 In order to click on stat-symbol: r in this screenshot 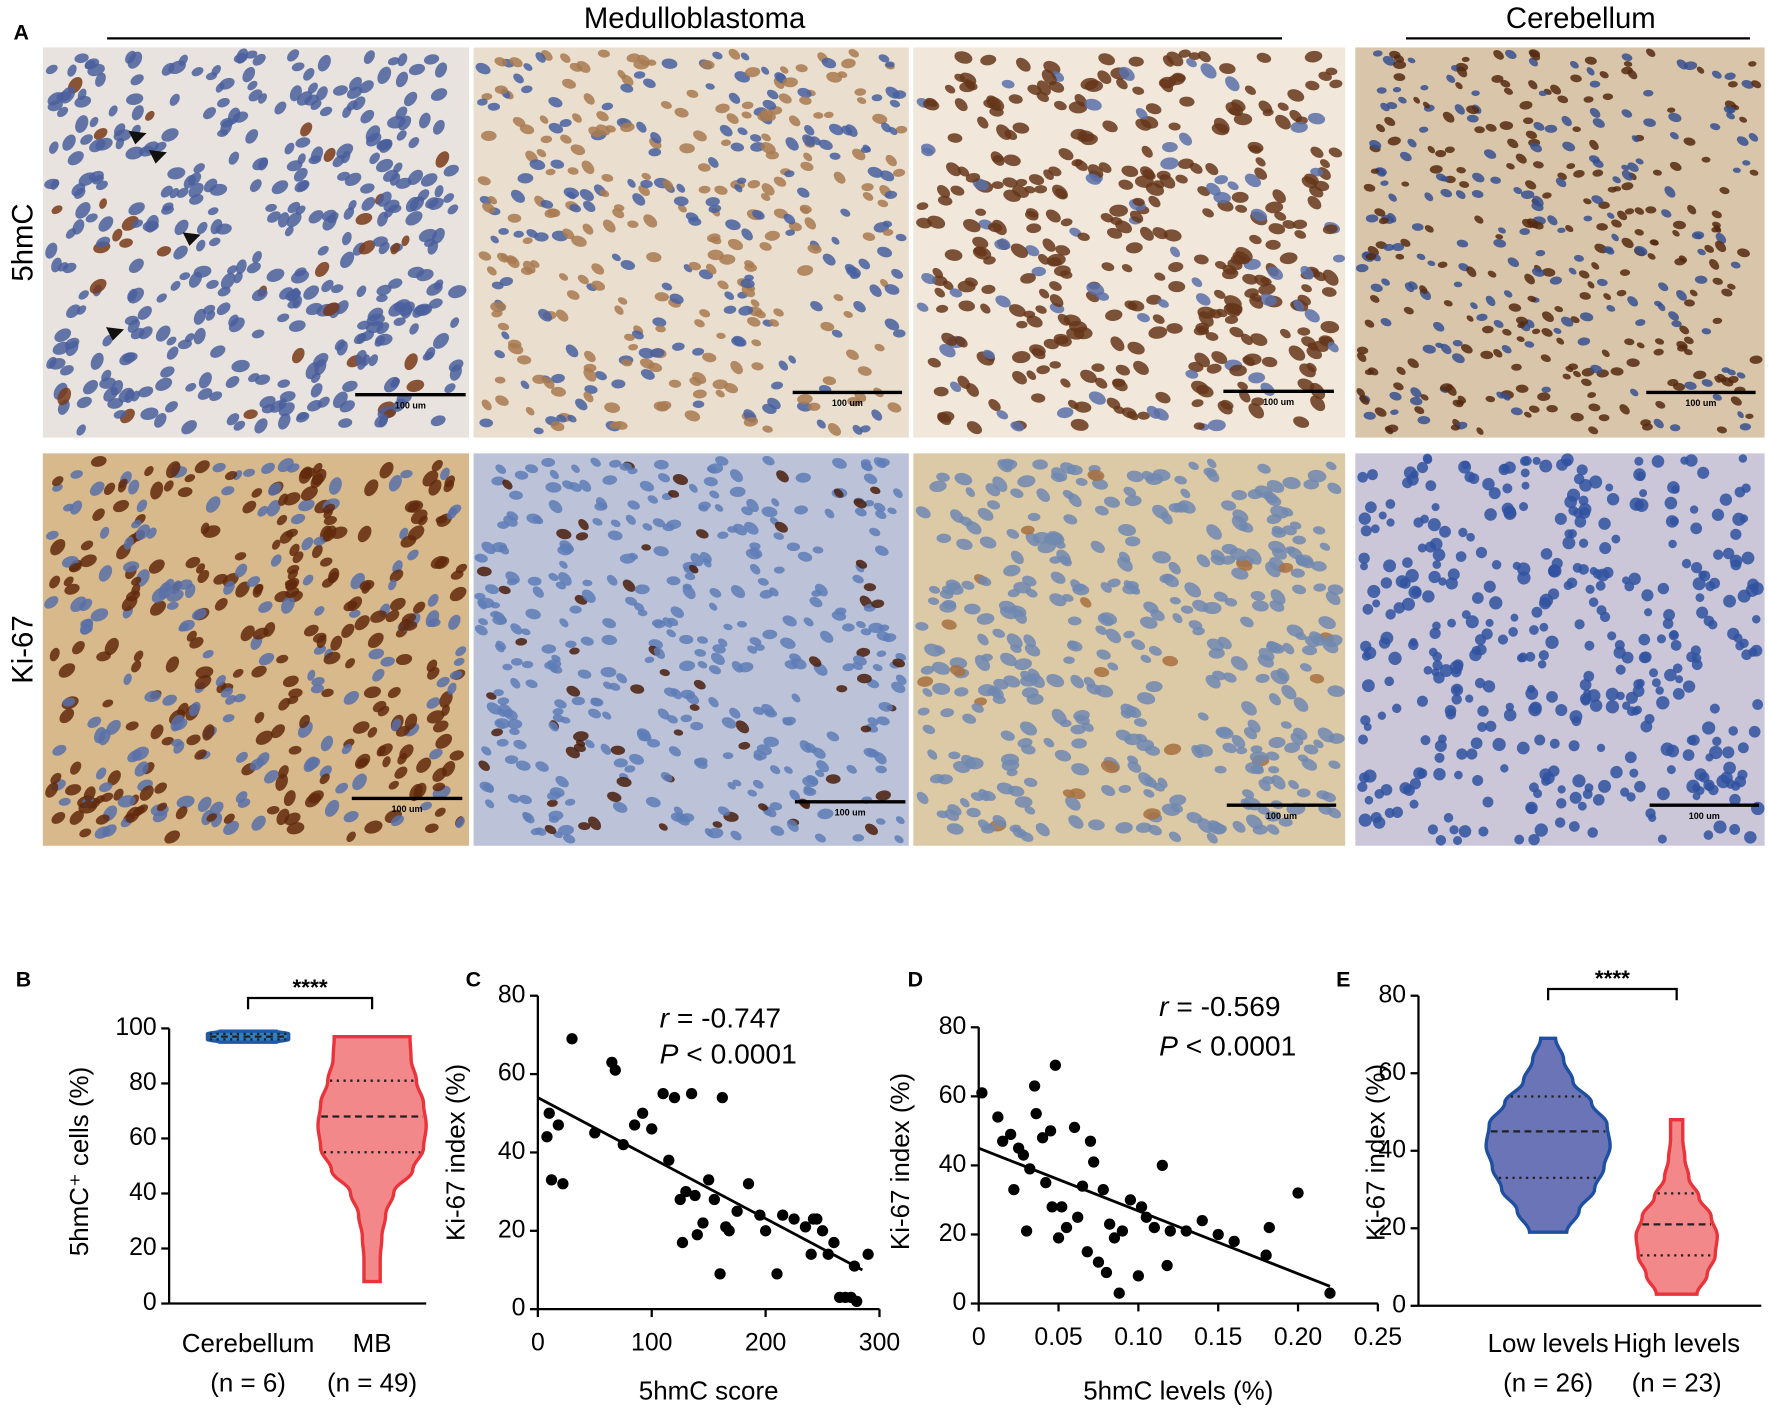, I will do `click(1164, 1007)`.